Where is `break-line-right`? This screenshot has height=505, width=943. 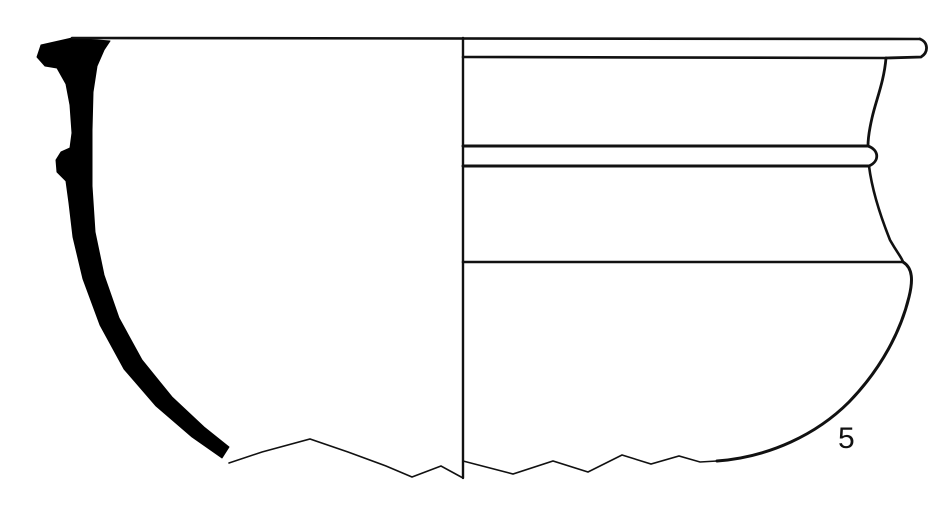 break-line-right is located at coordinates (590, 464).